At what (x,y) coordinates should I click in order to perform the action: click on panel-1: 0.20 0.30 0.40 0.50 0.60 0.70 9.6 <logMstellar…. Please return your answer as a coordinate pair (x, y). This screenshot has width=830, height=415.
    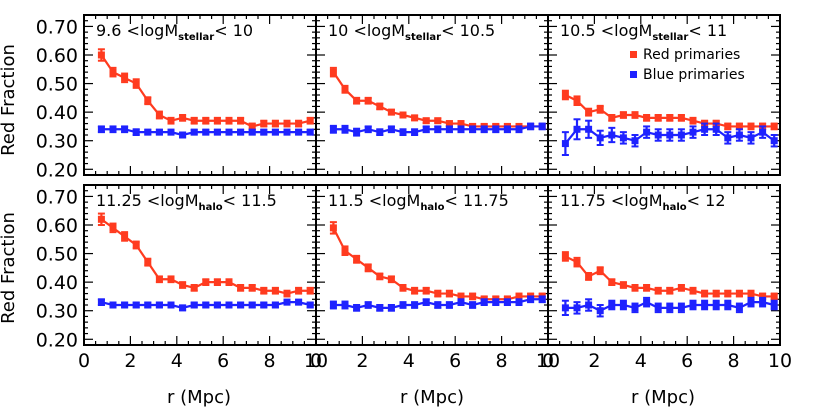
    Looking at the image, I should click on (176, 97).